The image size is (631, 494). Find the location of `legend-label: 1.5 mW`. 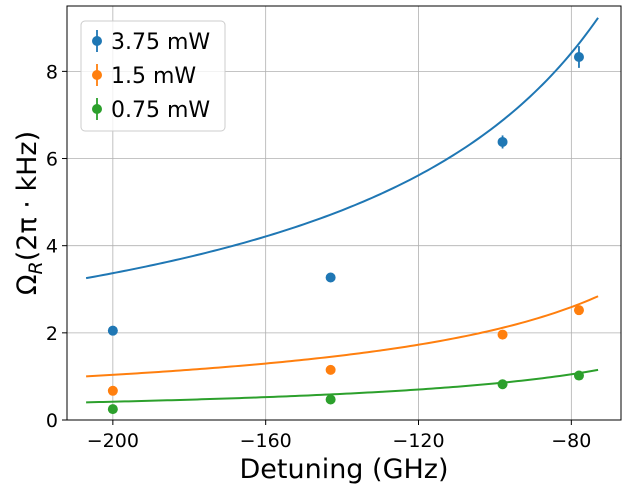

legend-label: 1.5 mW is located at coordinates (153, 76).